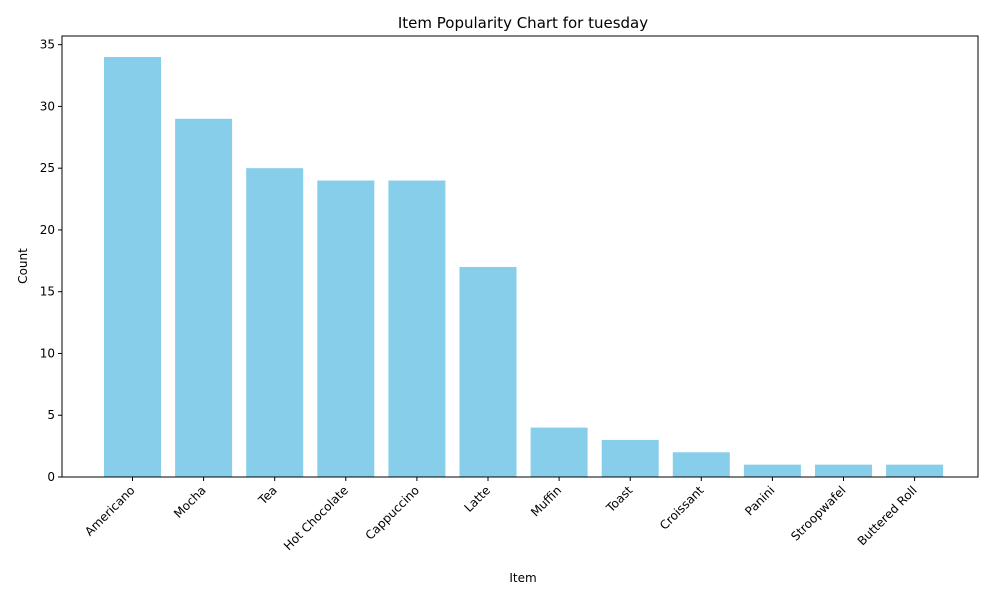  Describe the element at coordinates (682, 508) in the screenshot. I see `x-tick-label: Croissant` at that location.